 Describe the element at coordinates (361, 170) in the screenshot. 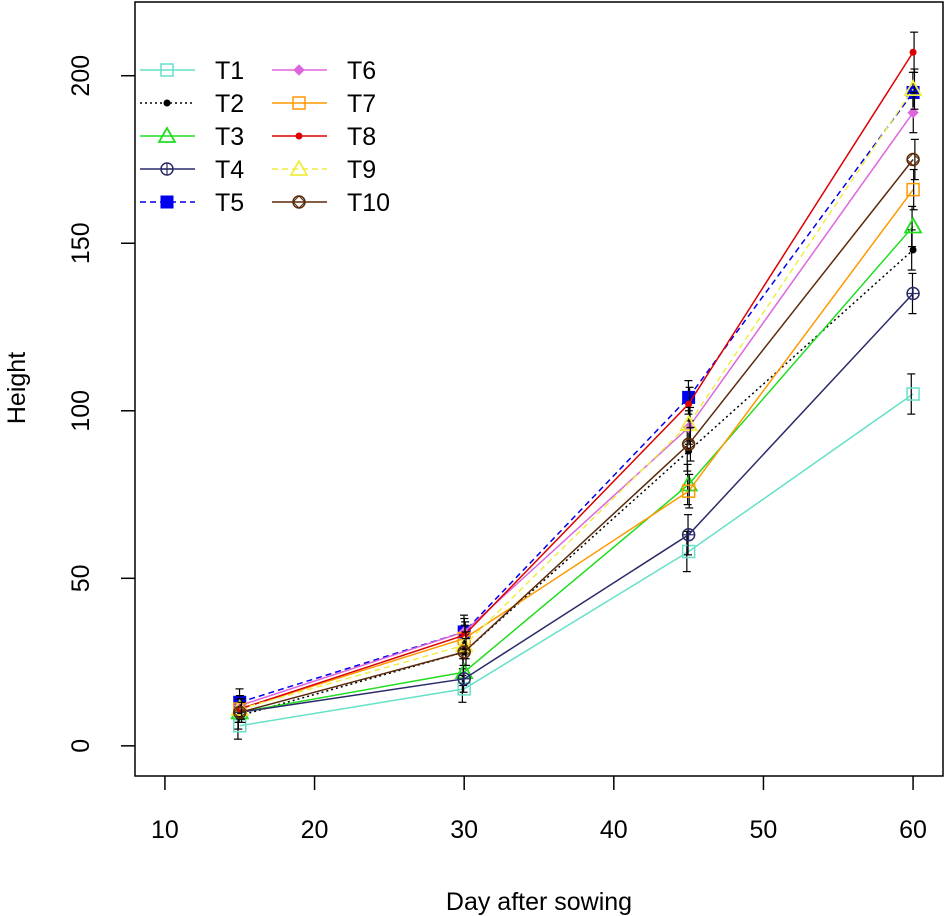

I see `legend-label: T9` at that location.